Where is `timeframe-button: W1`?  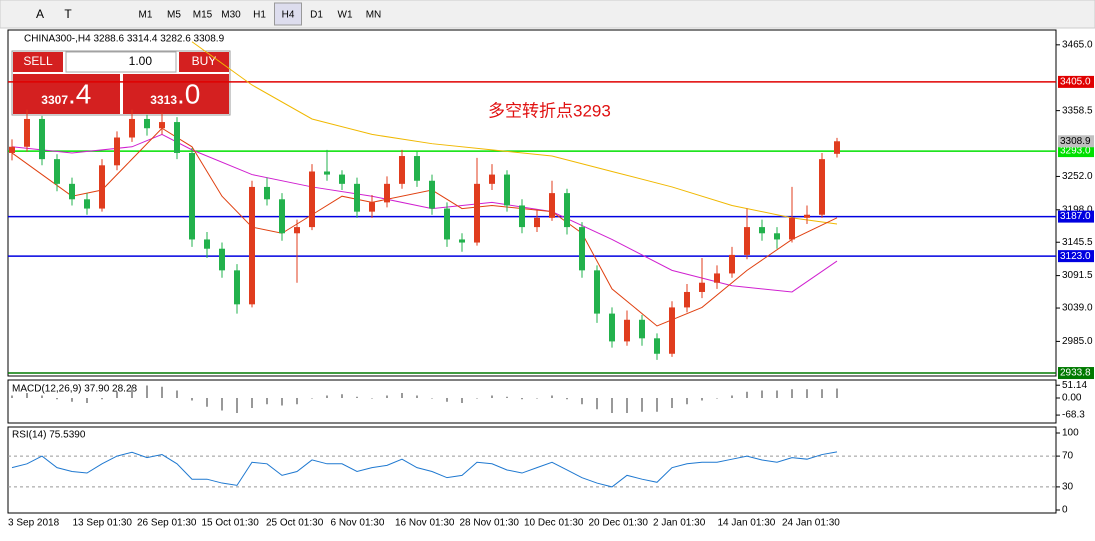 timeframe-button: W1 is located at coordinates (345, 15).